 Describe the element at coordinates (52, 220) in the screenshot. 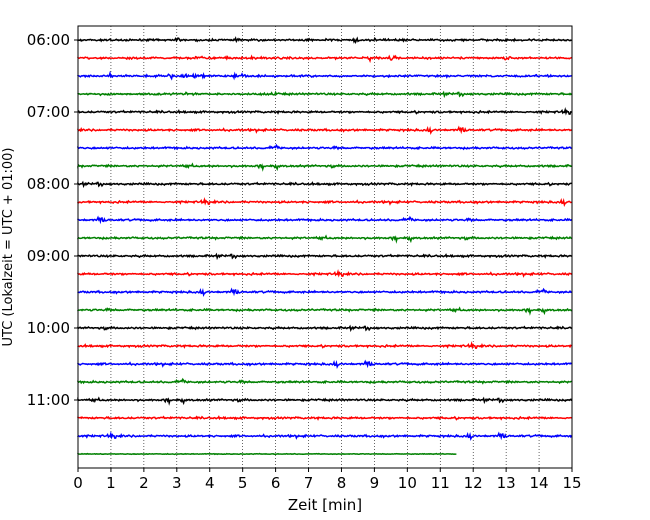

I see `y-axis-ticks: 06:00 07:00 08:00 09:00 10:00 11:00` at that location.